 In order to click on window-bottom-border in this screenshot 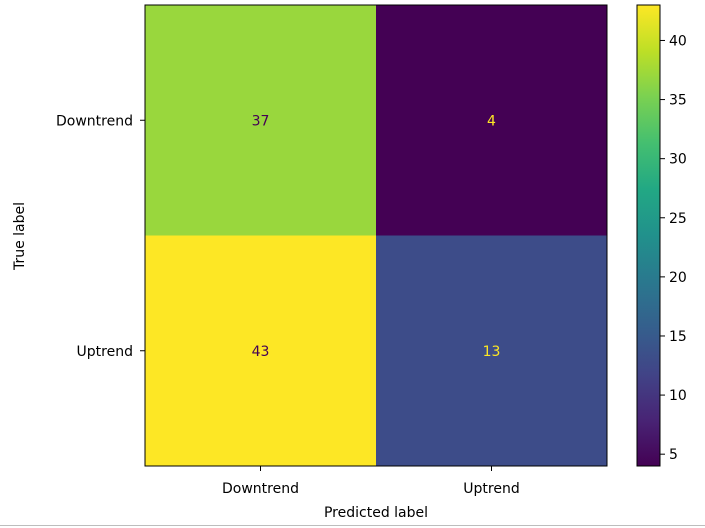, I will do `click(352, 525)`.